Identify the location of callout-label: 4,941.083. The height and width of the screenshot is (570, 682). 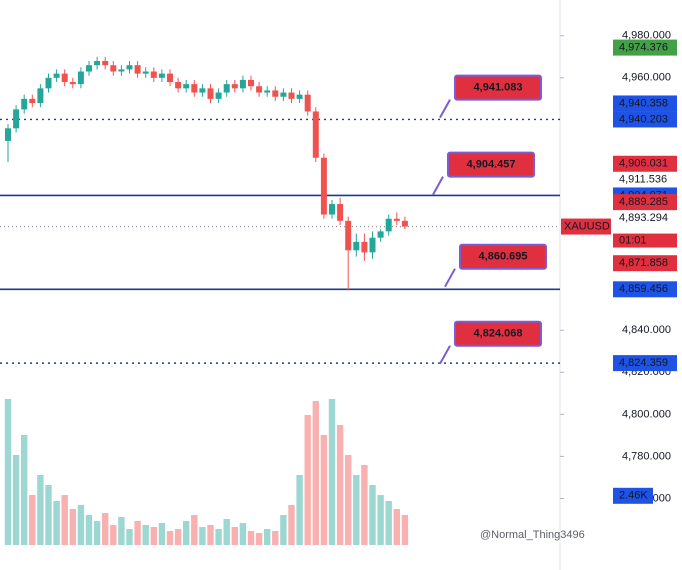
(498, 88).